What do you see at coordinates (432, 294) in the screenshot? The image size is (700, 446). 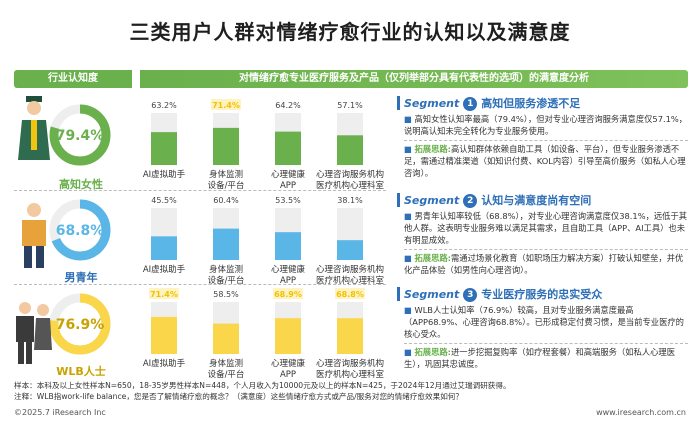 I see `segment-3-word: Segment` at bounding box center [432, 294].